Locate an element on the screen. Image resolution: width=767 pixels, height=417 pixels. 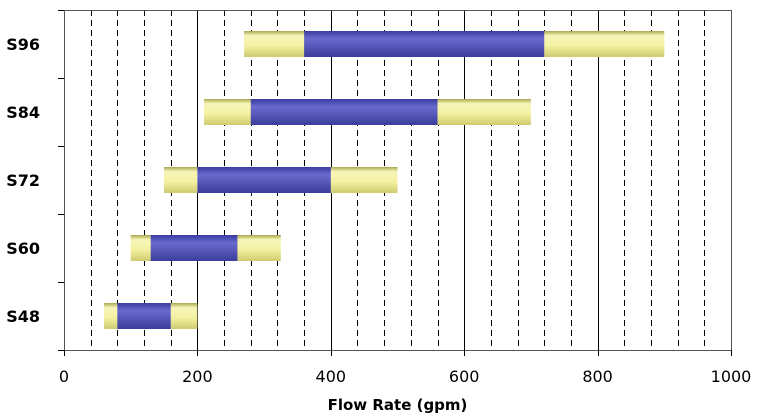
x-tick-label: 800 is located at coordinates (597, 376).